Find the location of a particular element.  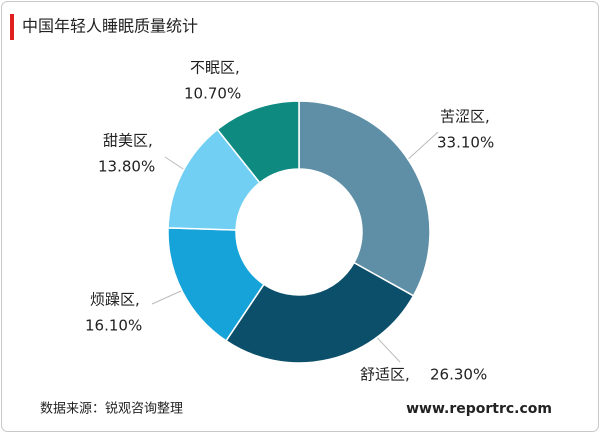

data-label: 26.30% is located at coordinates (458, 375).